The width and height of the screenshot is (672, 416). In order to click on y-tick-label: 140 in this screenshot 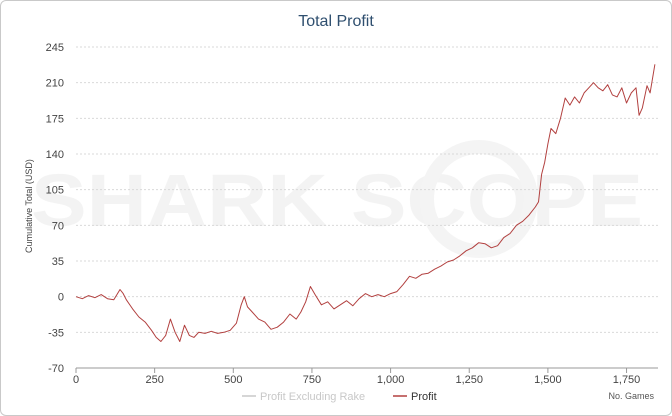, I will do `click(55, 155)`.